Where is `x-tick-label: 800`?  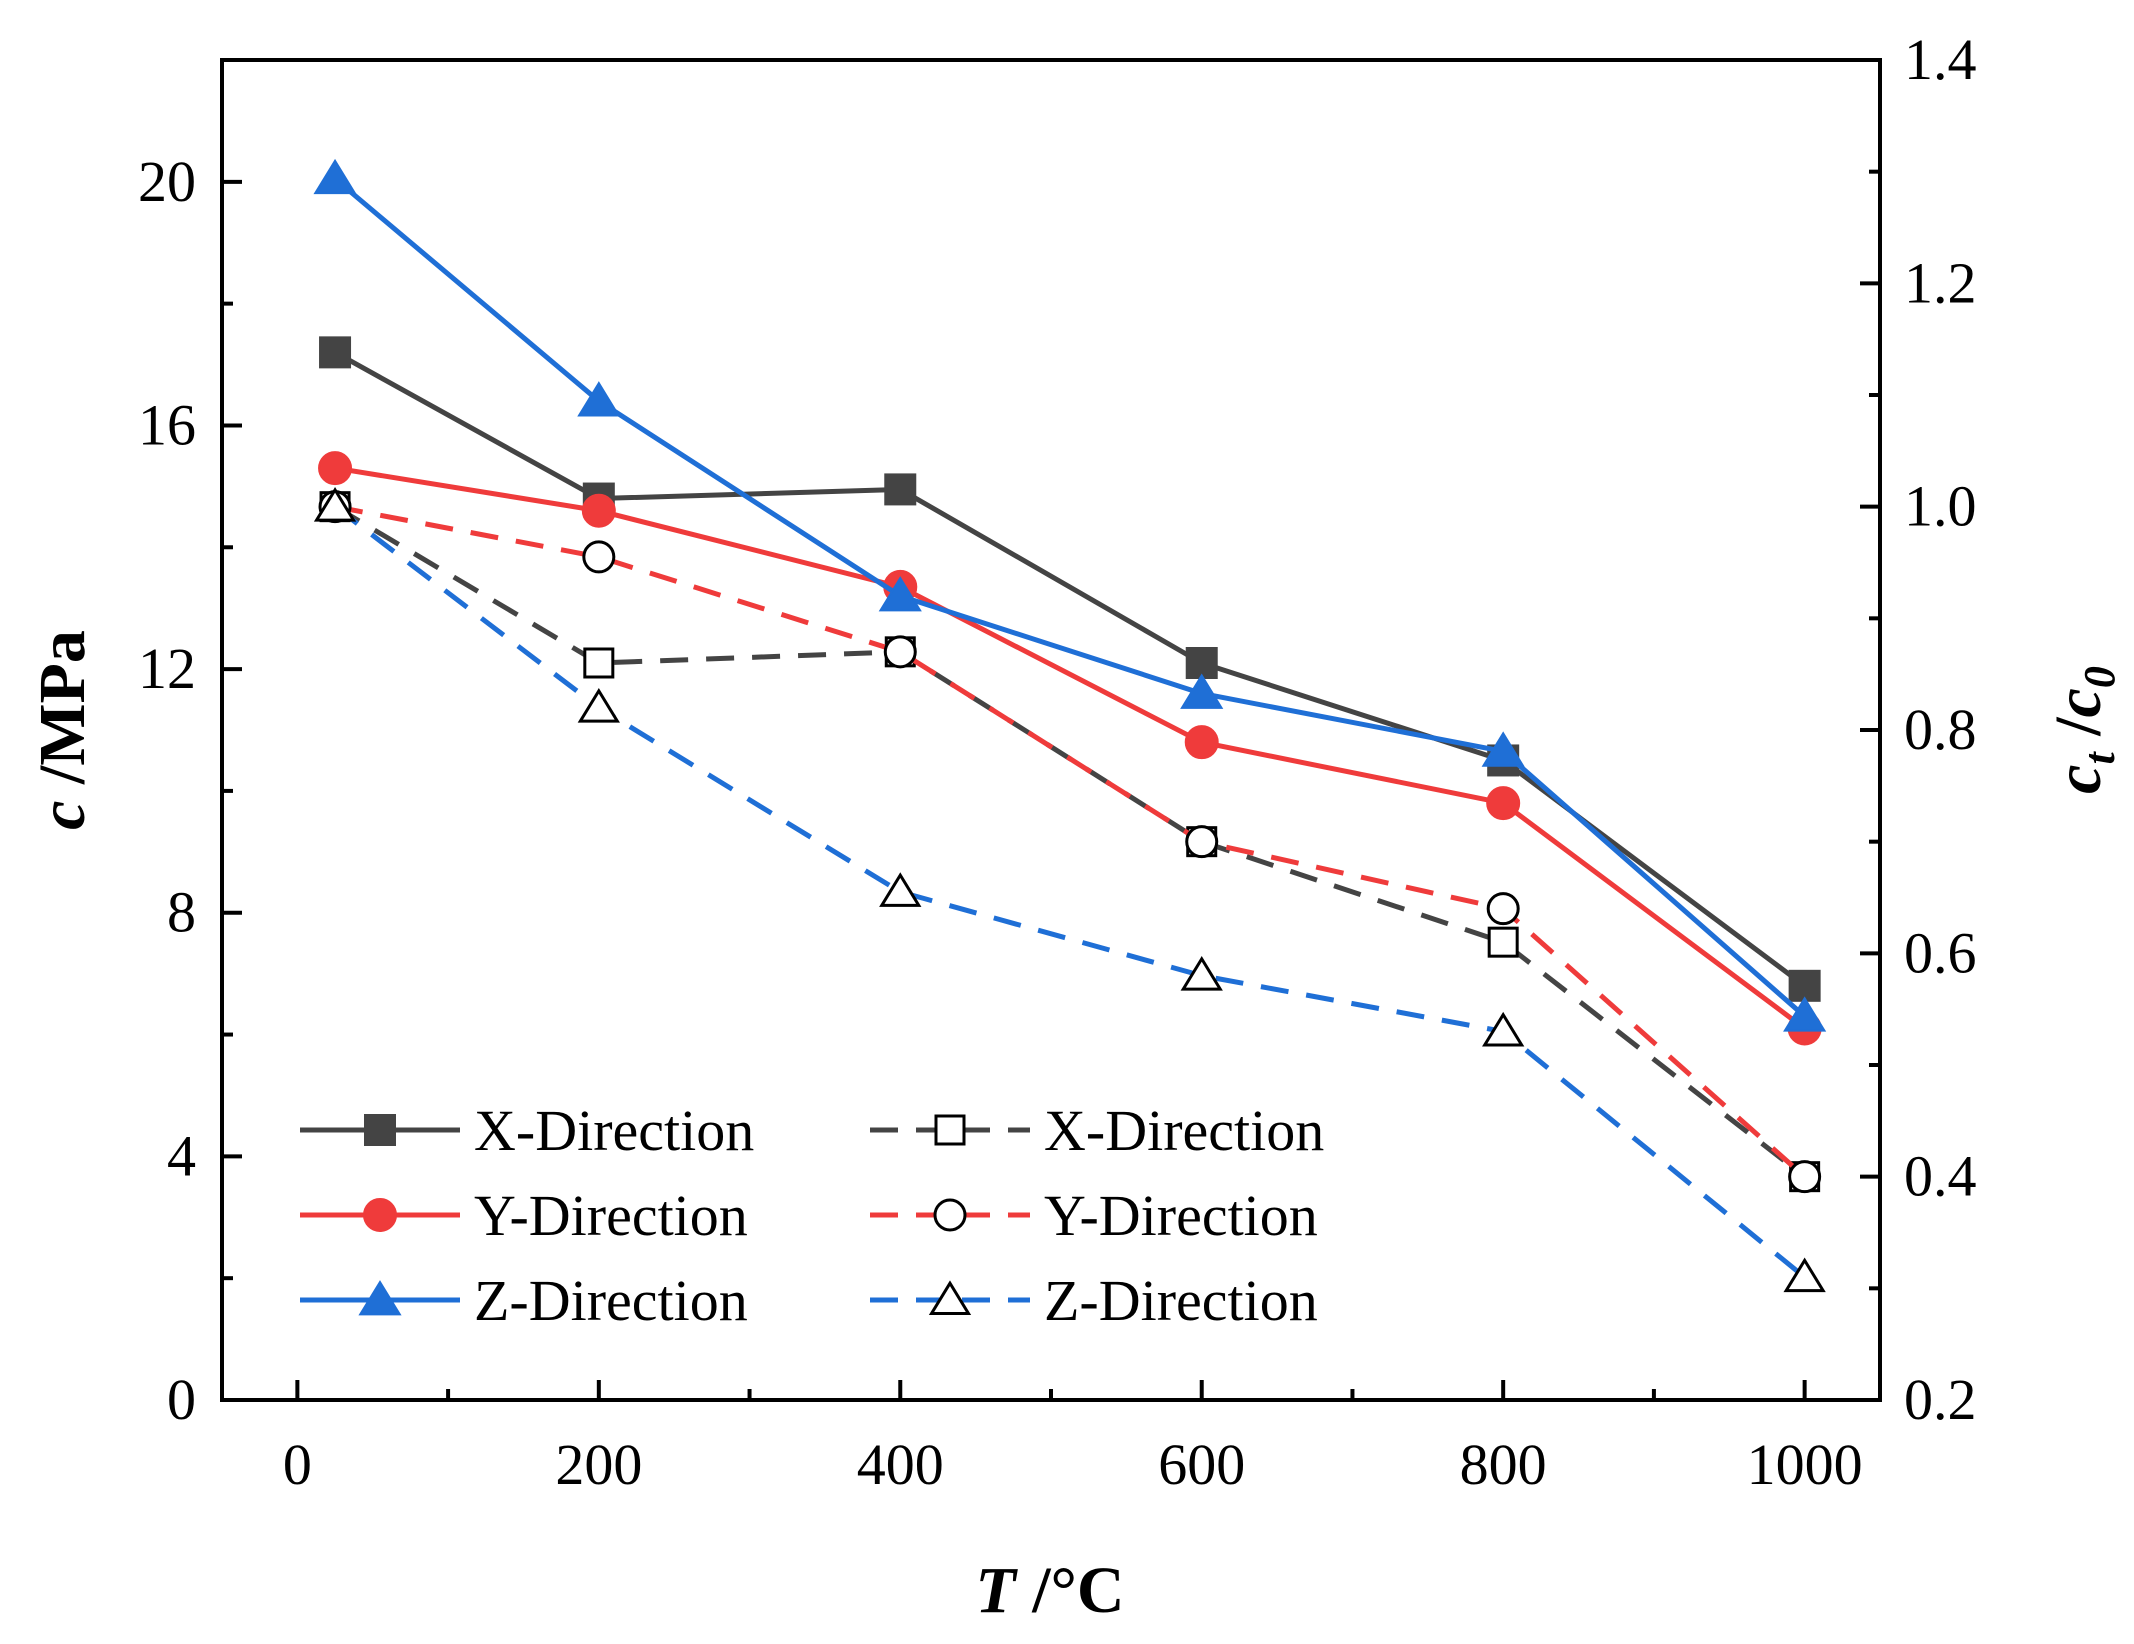 x-tick-label: 800 is located at coordinates (1503, 1464).